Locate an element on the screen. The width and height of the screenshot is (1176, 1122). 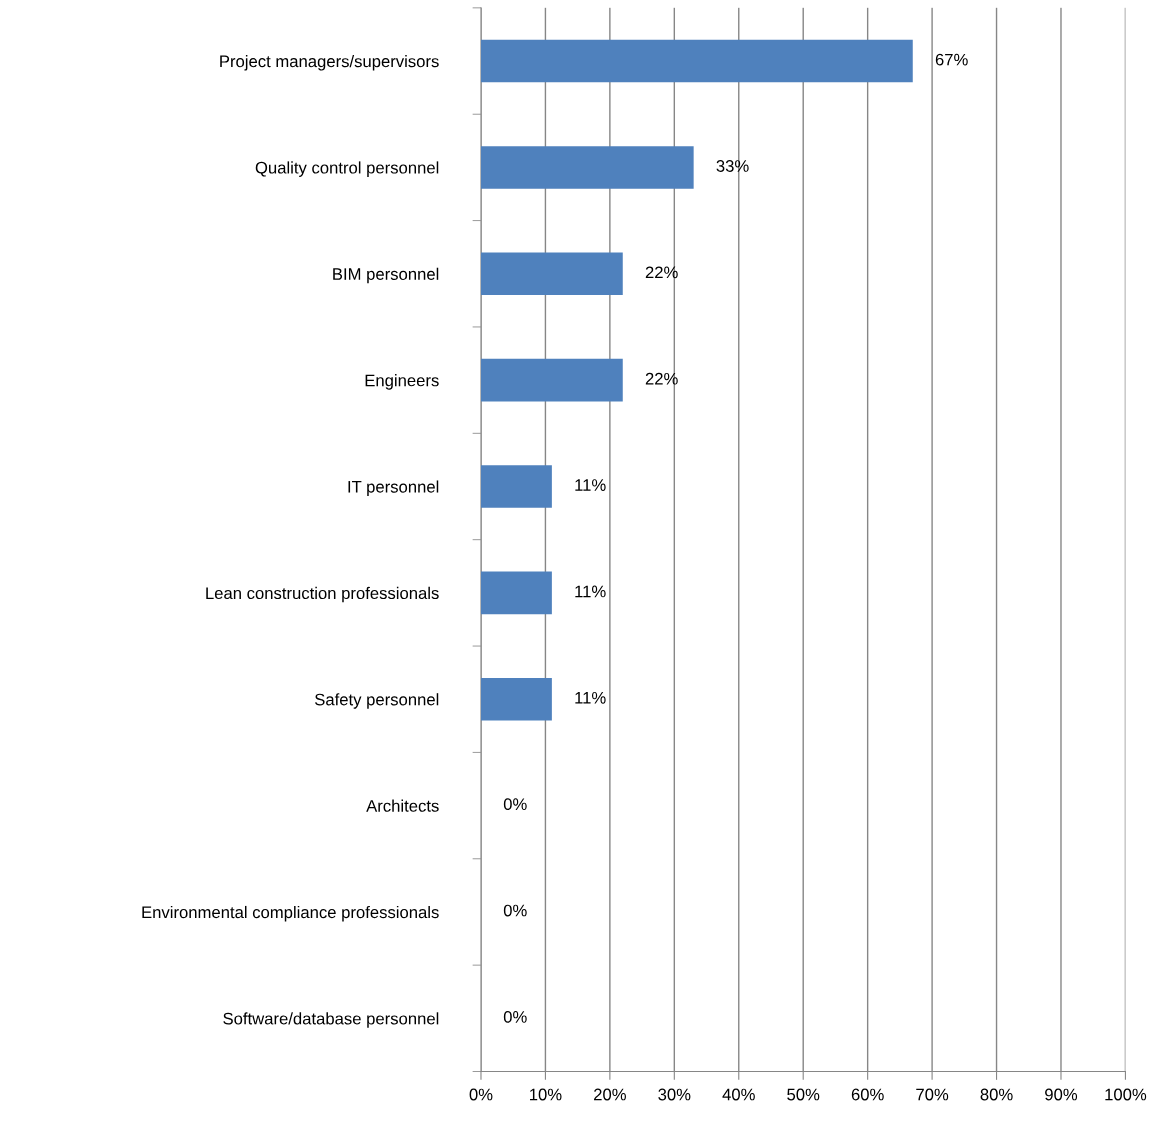
x-tick-label: 40% is located at coordinates (738, 1094).